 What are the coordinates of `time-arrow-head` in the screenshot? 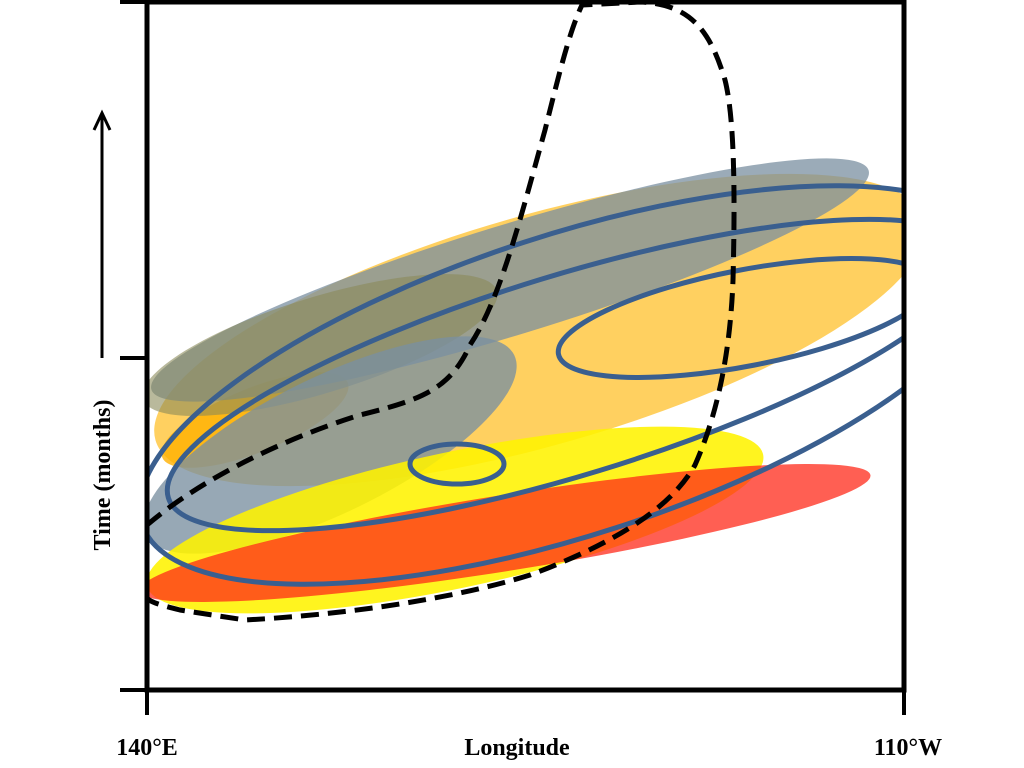 It's located at (102, 120).